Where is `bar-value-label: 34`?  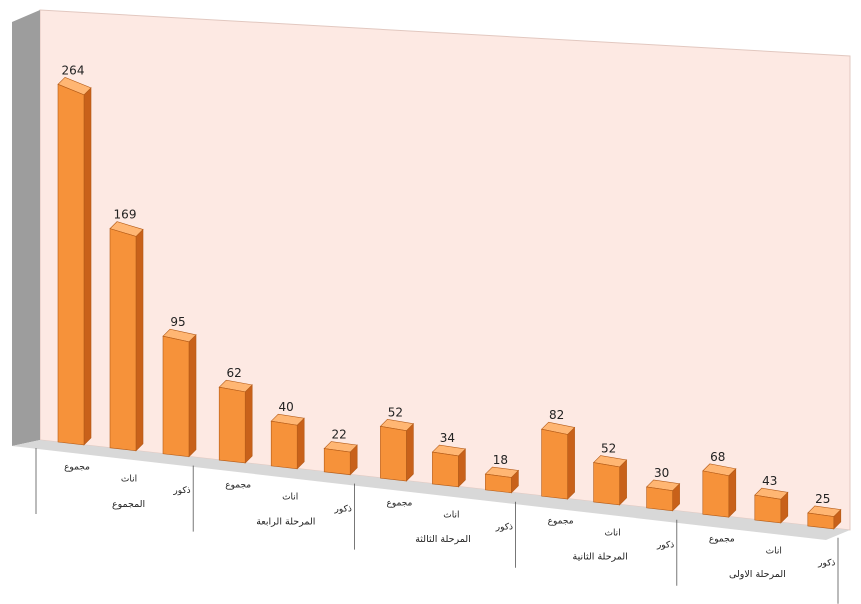 bar-value-label: 34 is located at coordinates (447, 438).